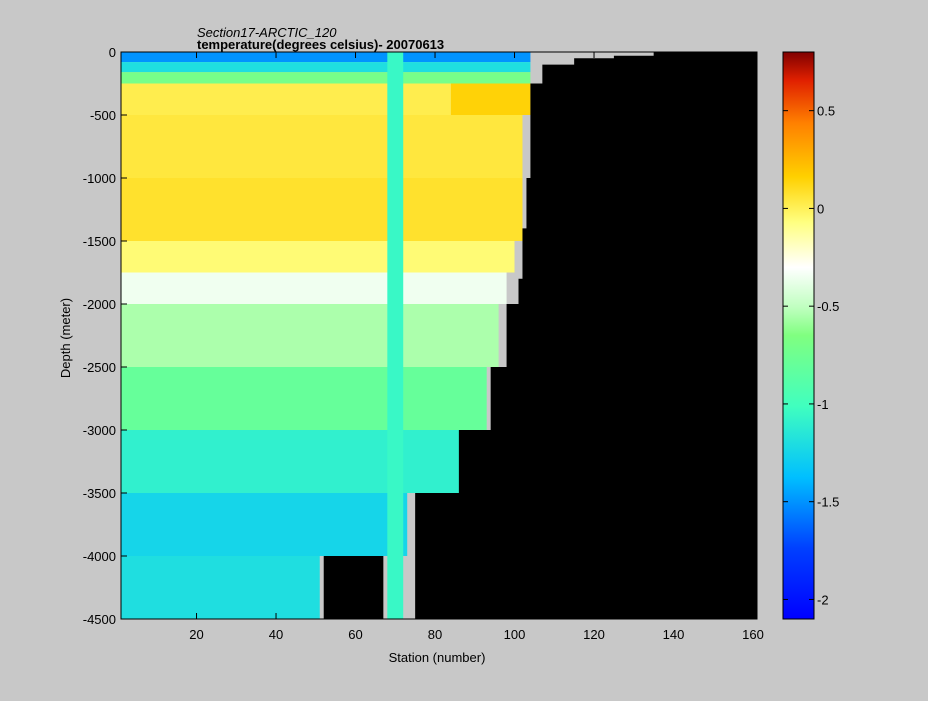 The width and height of the screenshot is (928, 701). I want to click on colorbar-tick-label: 0, so click(820, 208).